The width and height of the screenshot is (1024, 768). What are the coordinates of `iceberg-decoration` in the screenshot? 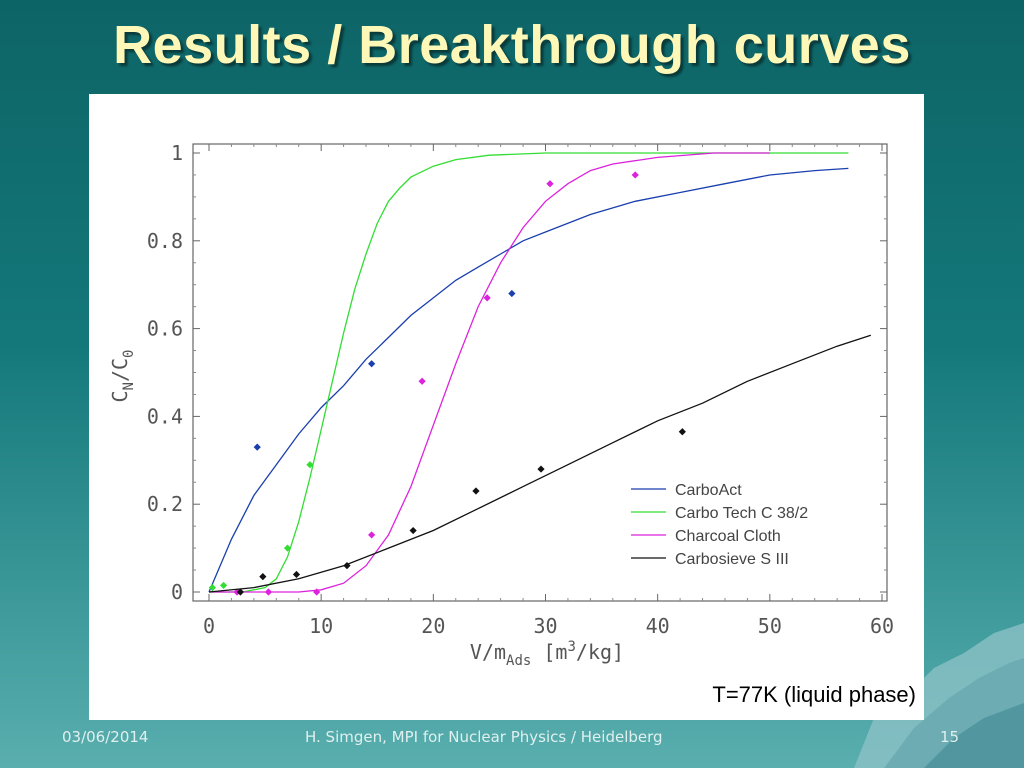 It's located at (939, 695).